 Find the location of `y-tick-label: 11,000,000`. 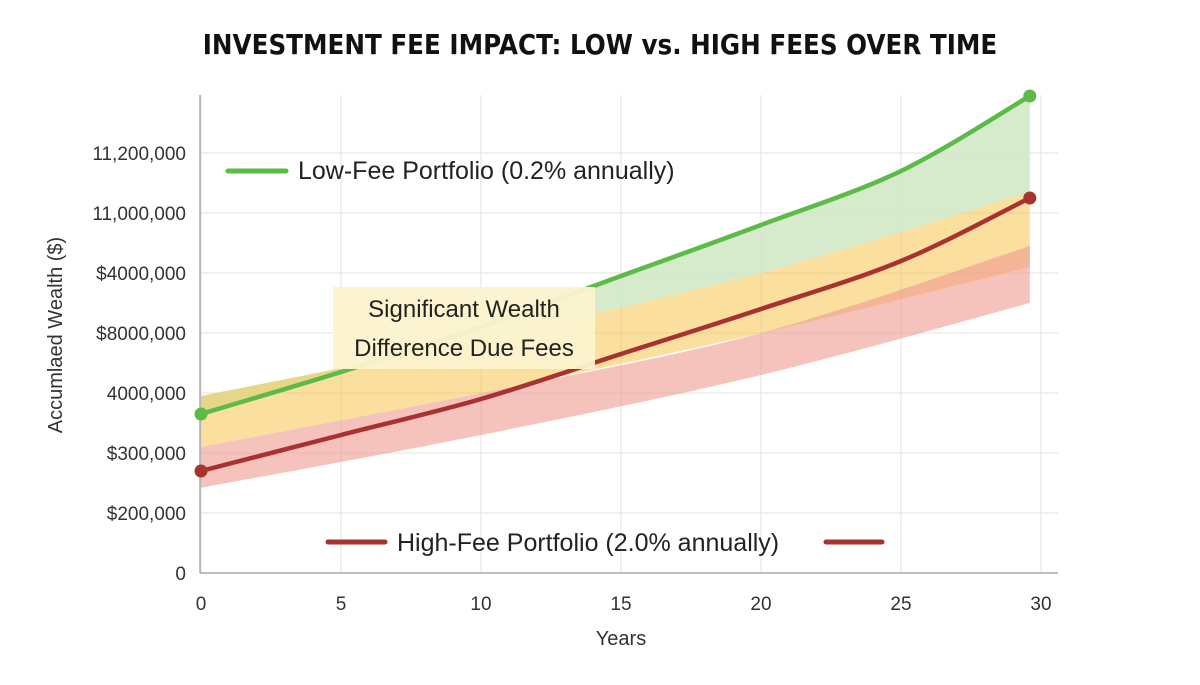

y-tick-label: 11,000,000 is located at coordinates (139, 214).